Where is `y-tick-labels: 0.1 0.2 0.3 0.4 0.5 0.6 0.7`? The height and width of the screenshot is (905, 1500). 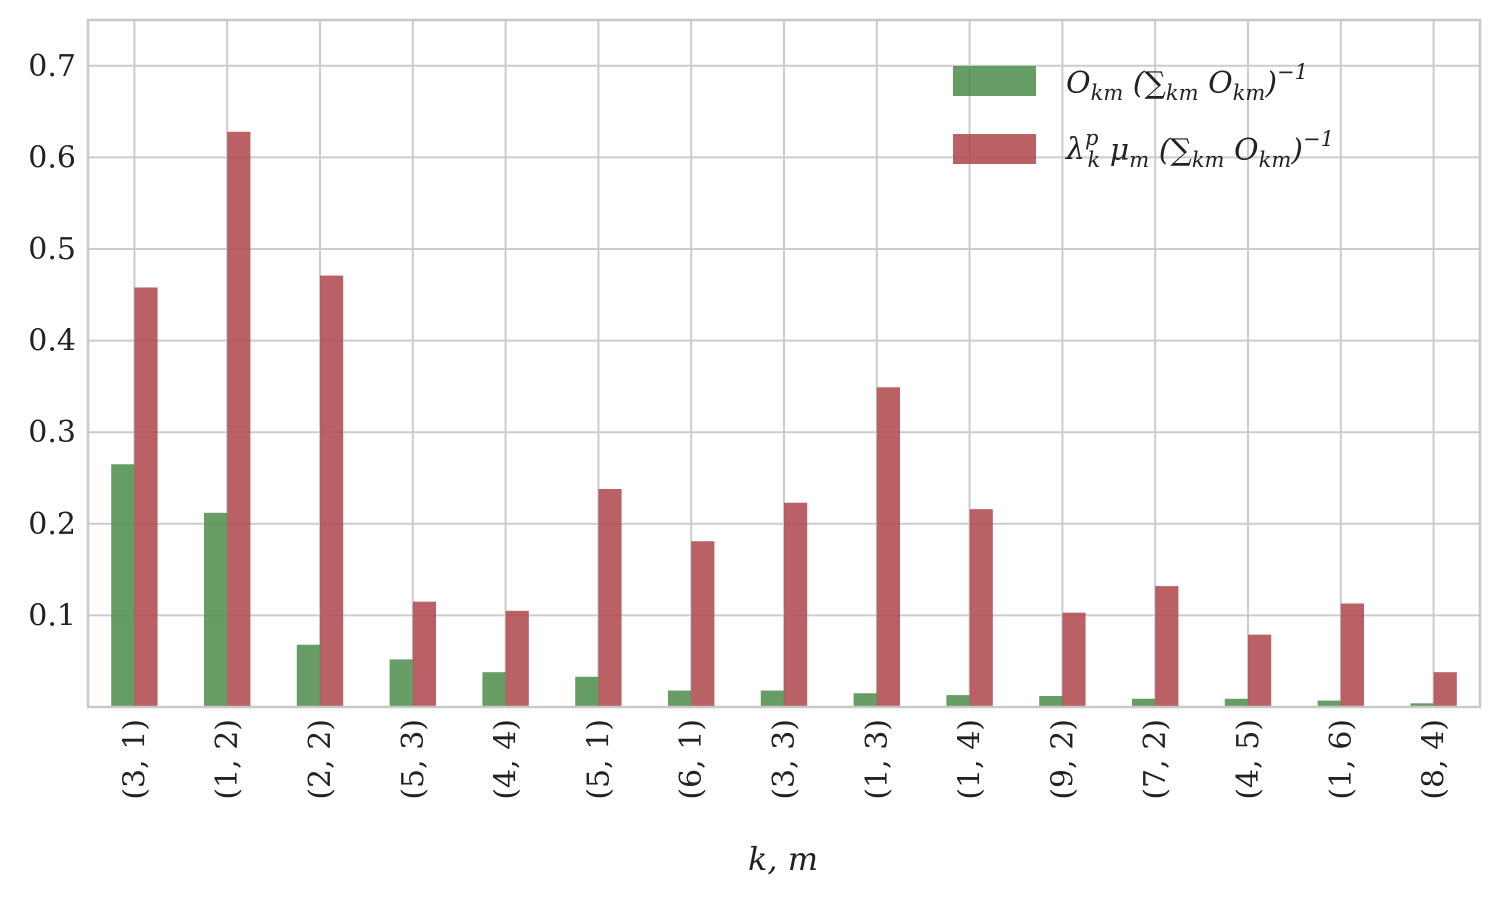
y-tick-labels: 0.1 0.2 0.3 0.4 0.5 0.6 0.7 is located at coordinates (52, 341).